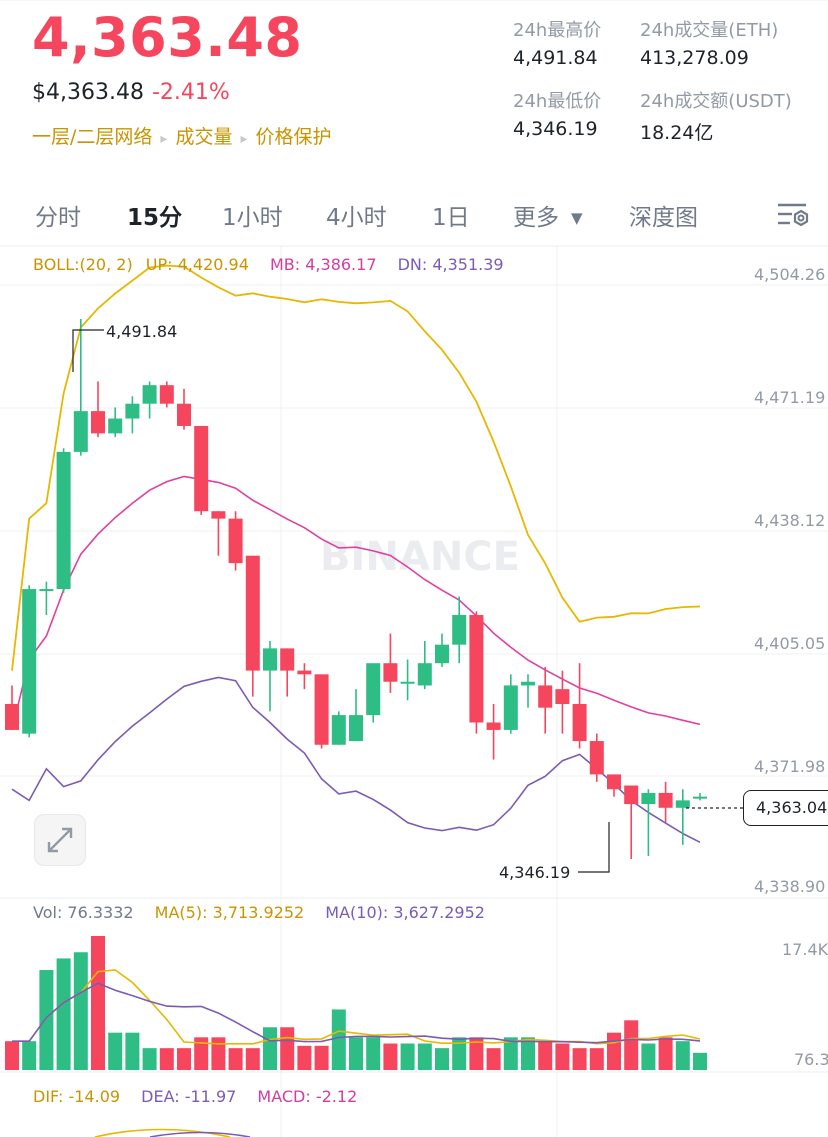 The height and width of the screenshot is (1137, 828). I want to click on low-label: 24h最低价, so click(557, 101).